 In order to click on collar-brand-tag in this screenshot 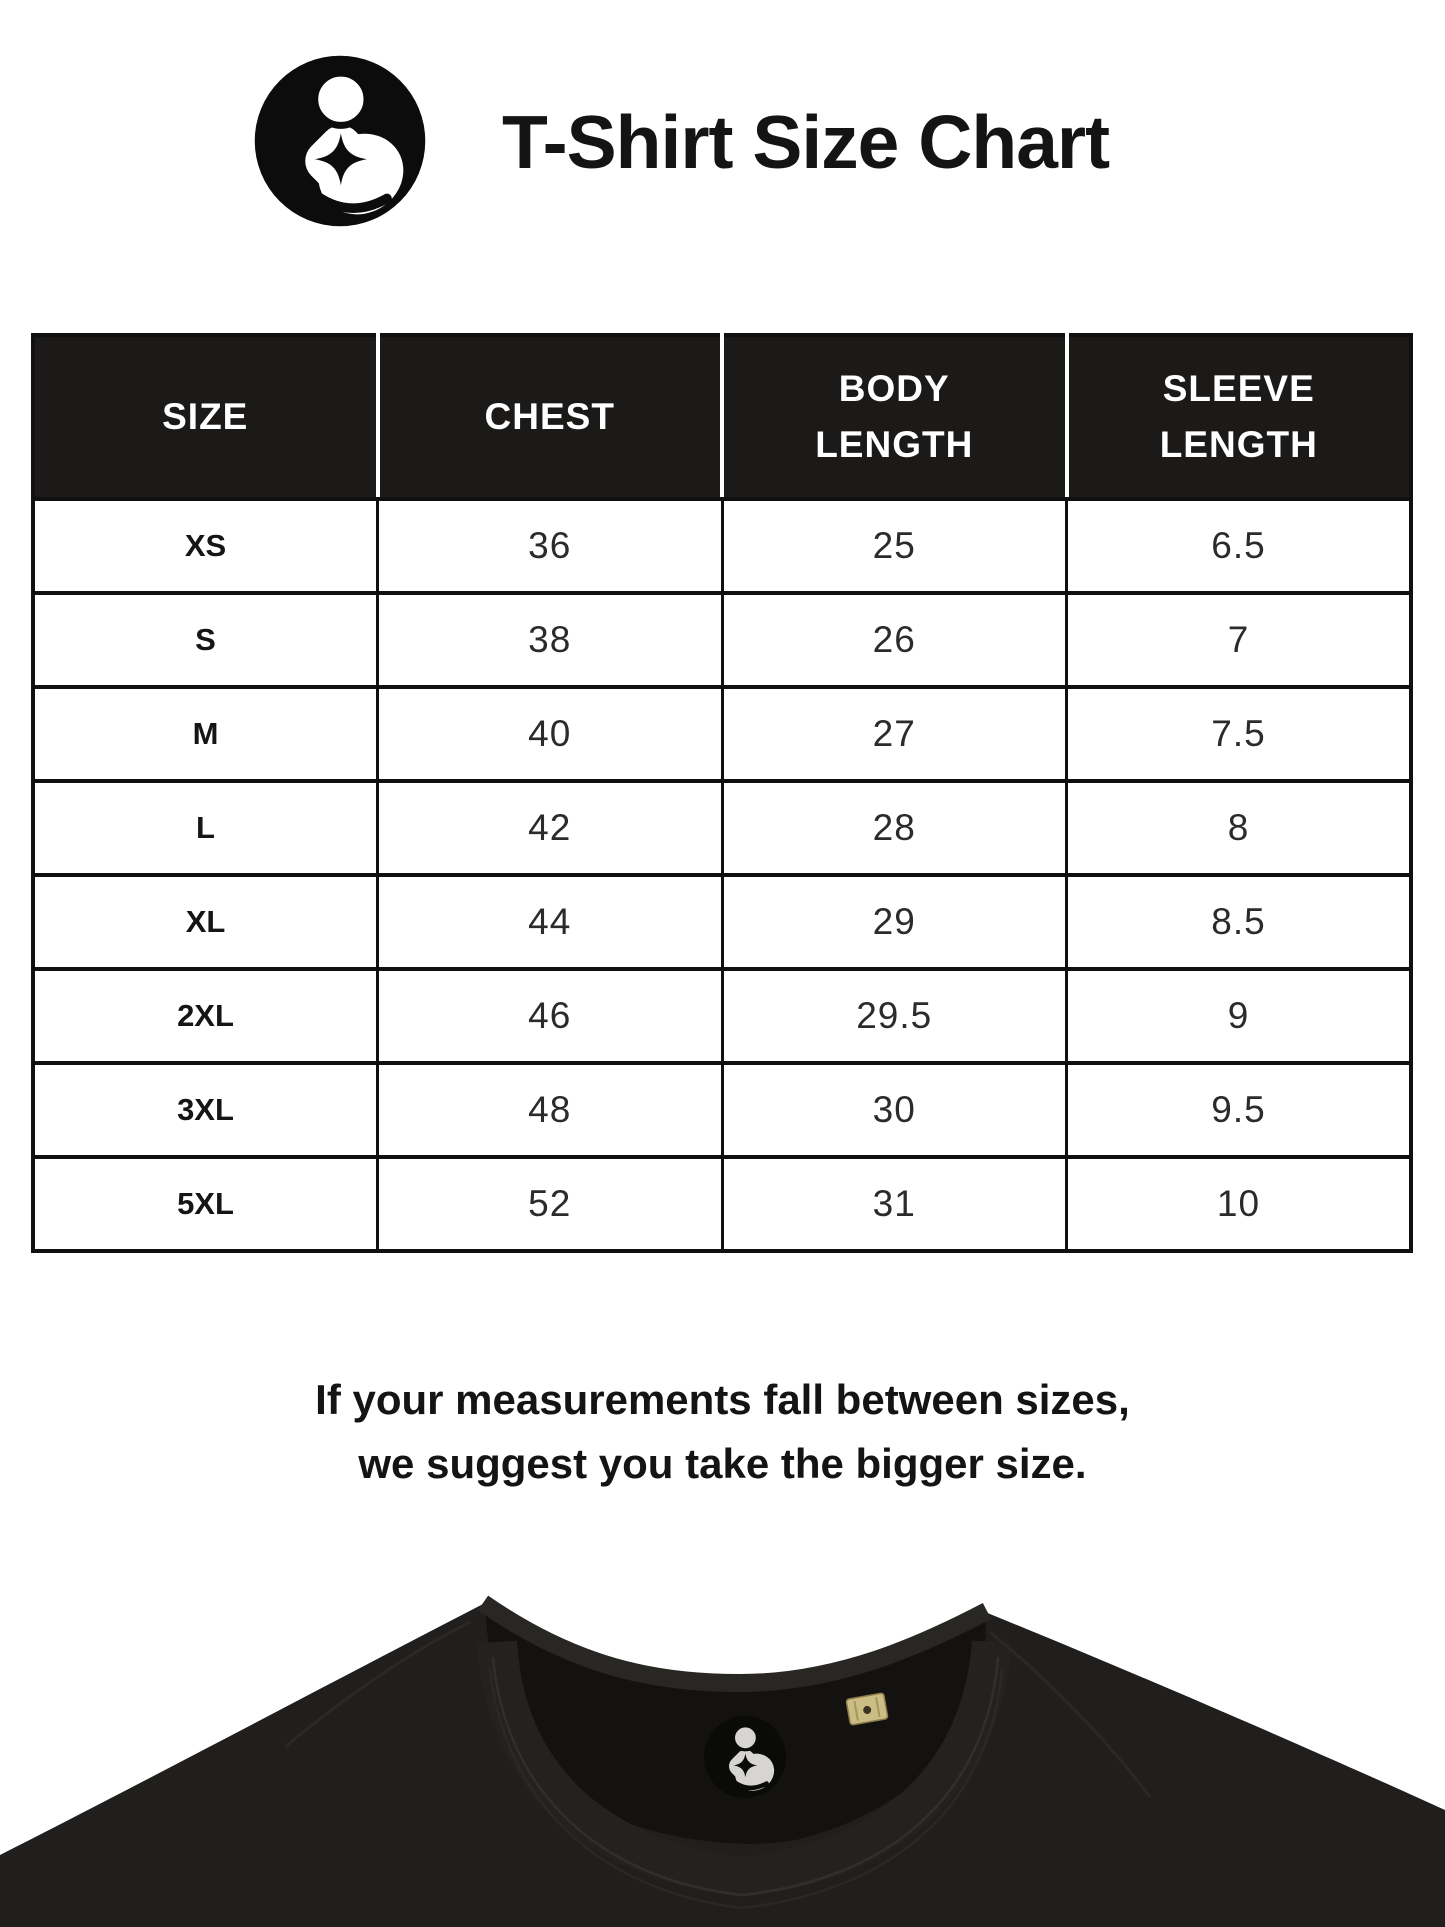, I will do `click(745, 1757)`.